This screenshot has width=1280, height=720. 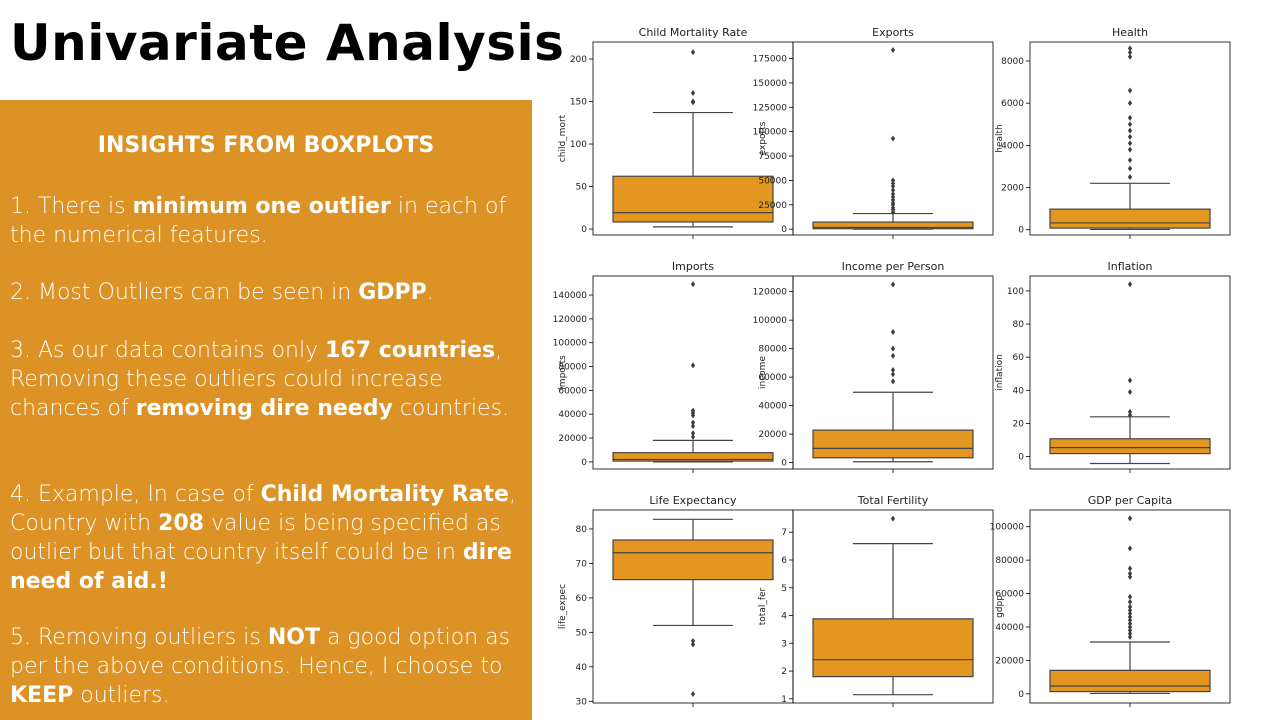 What do you see at coordinates (693, 500) in the screenshot?
I see `chart-title: Life Expectancy` at bounding box center [693, 500].